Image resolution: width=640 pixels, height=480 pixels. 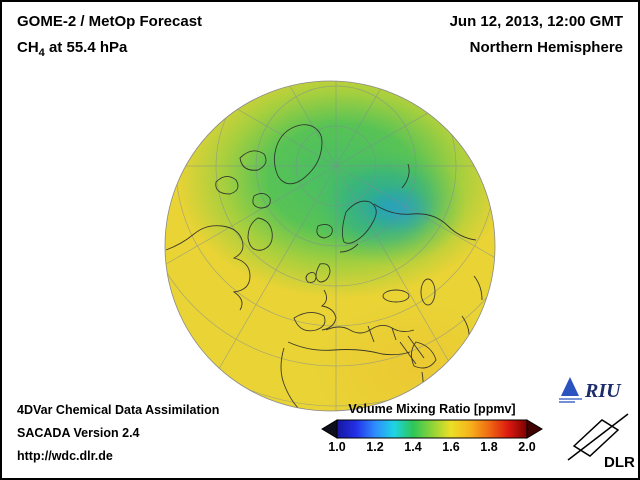 I want to click on riu-logo-mark, so click(x=570, y=390).